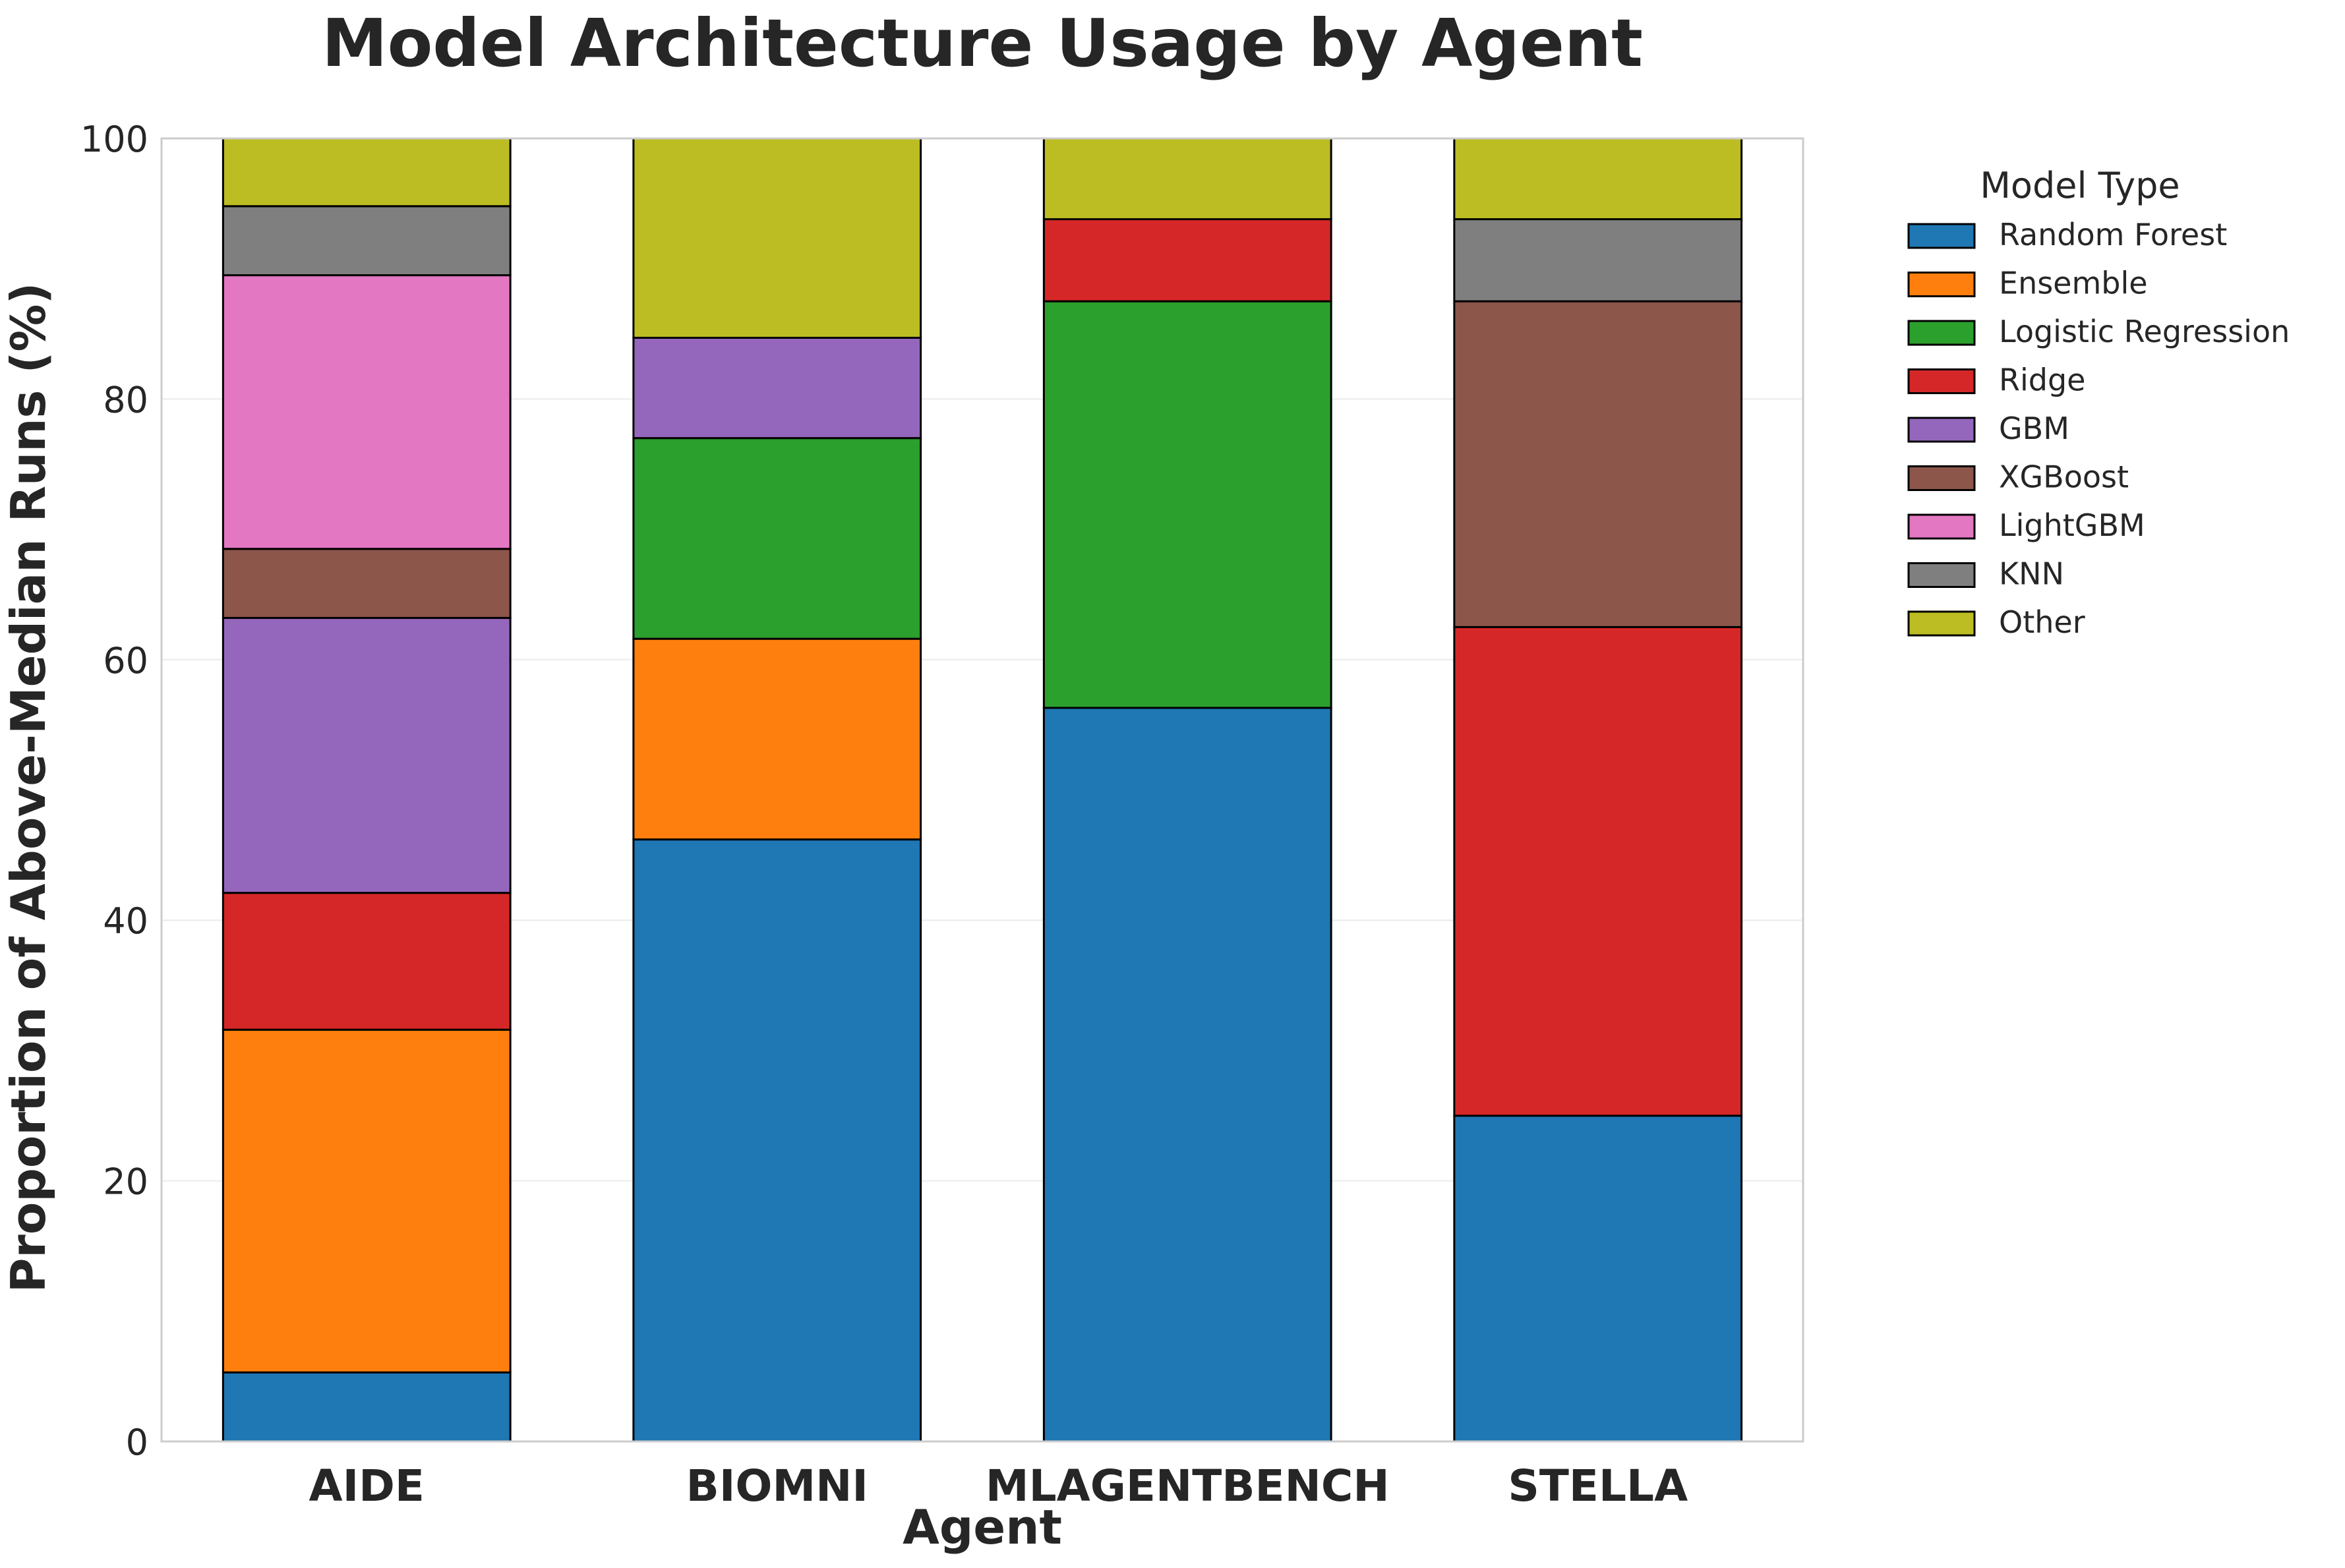 The width and height of the screenshot is (2345, 1568). What do you see at coordinates (1598, 1486) in the screenshot?
I see `x-tick-label: STELLA` at bounding box center [1598, 1486].